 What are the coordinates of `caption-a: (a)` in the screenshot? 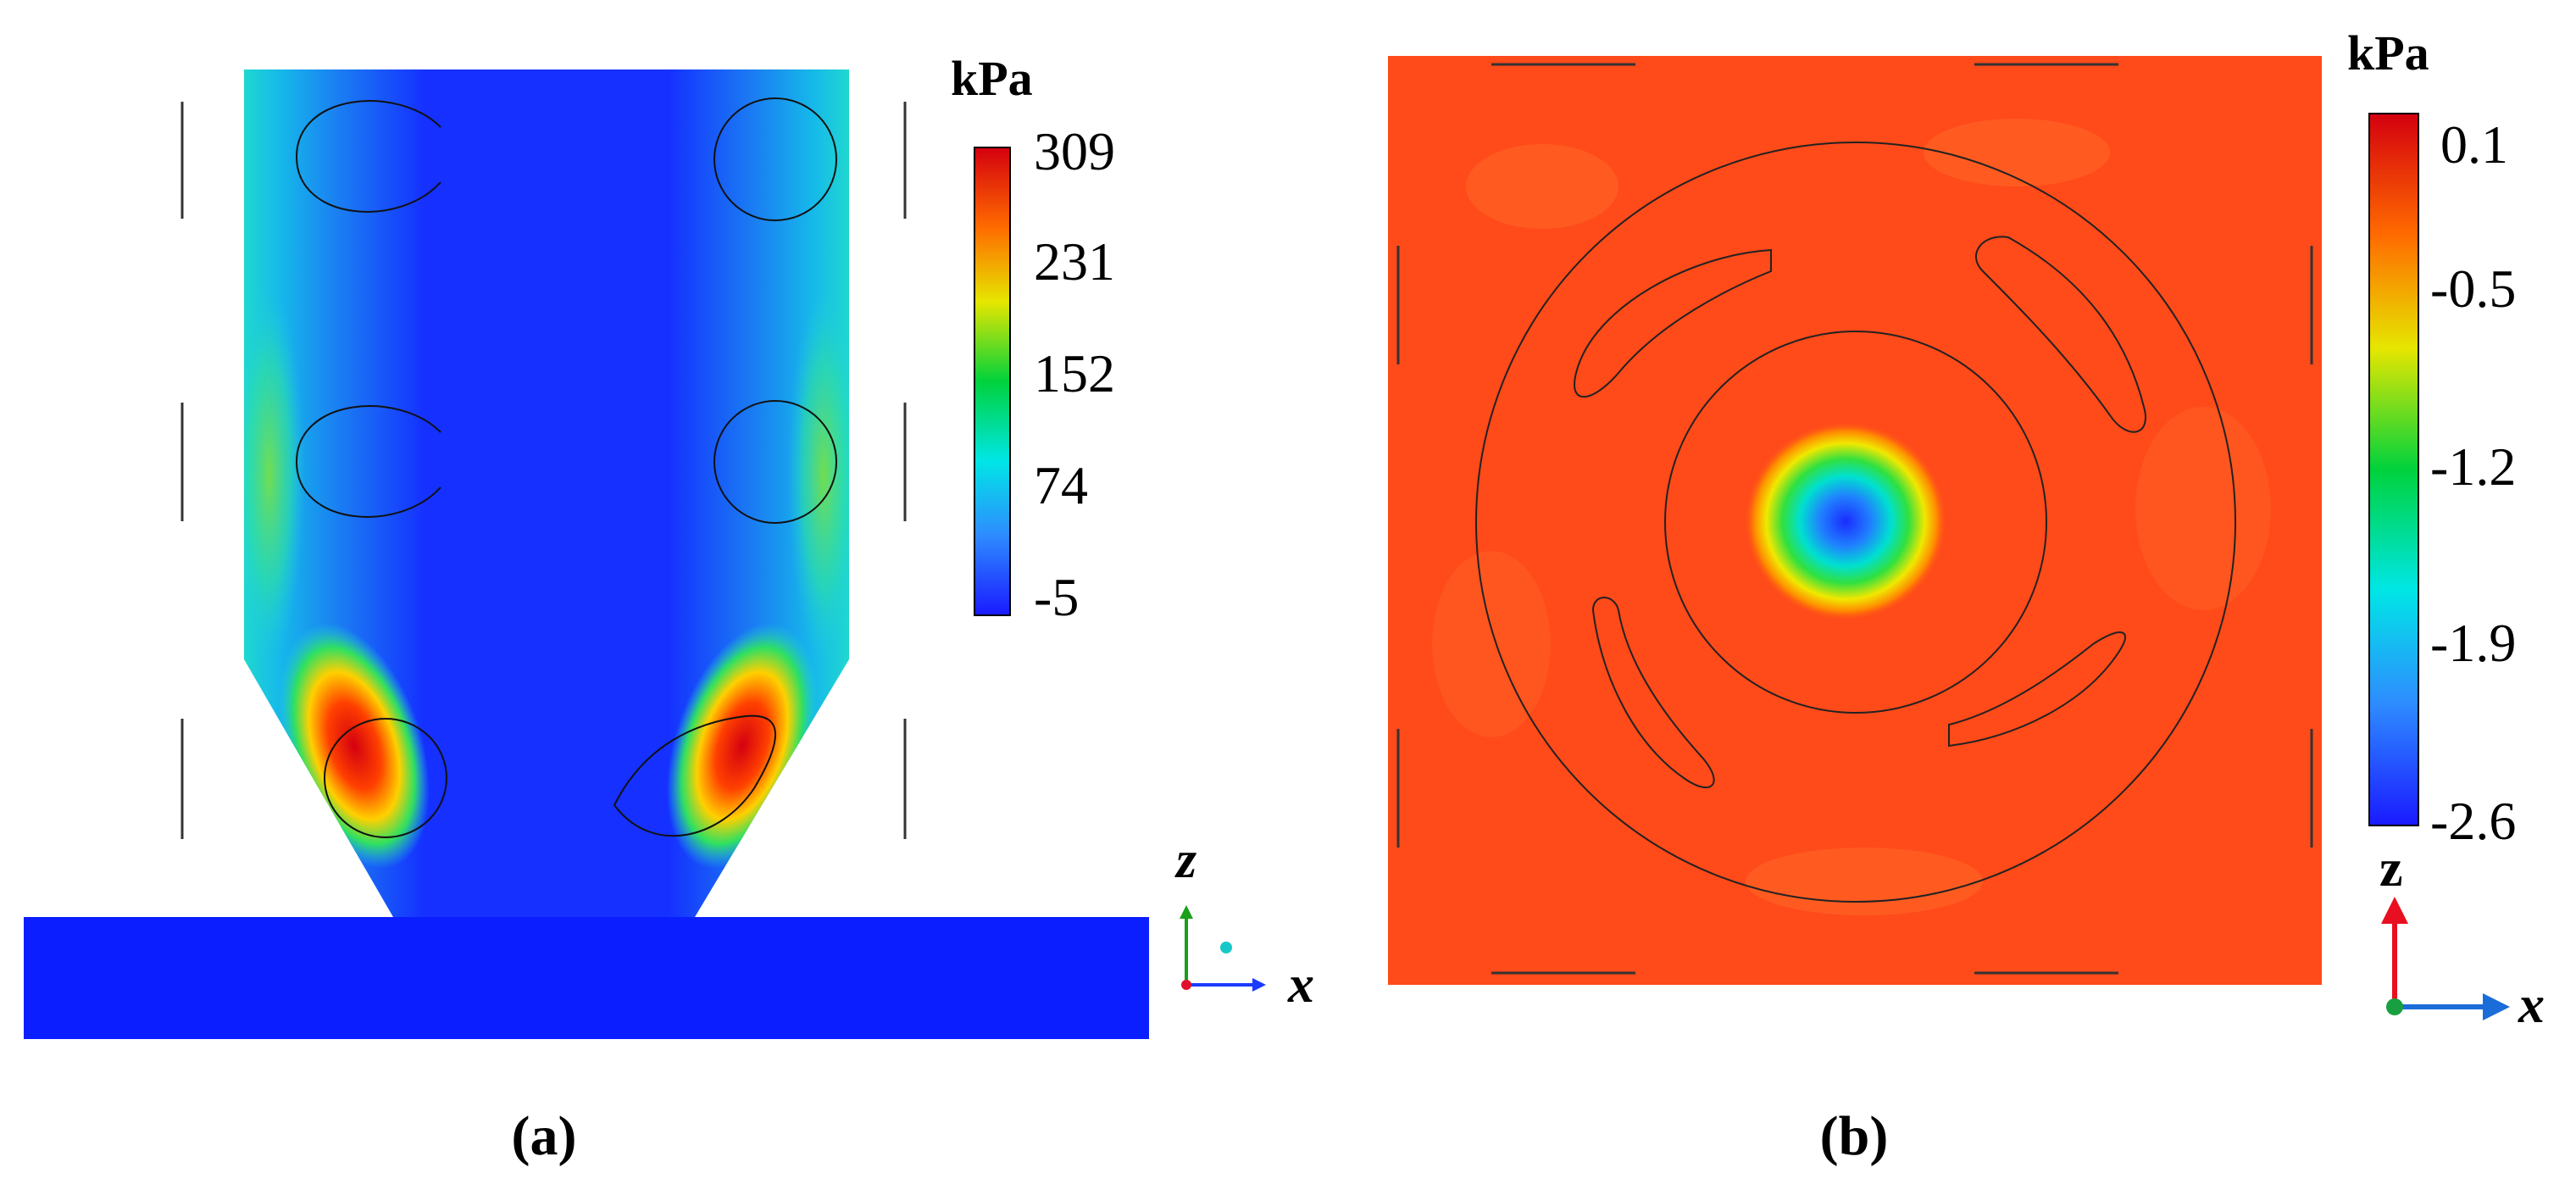 It's located at (544, 1136).